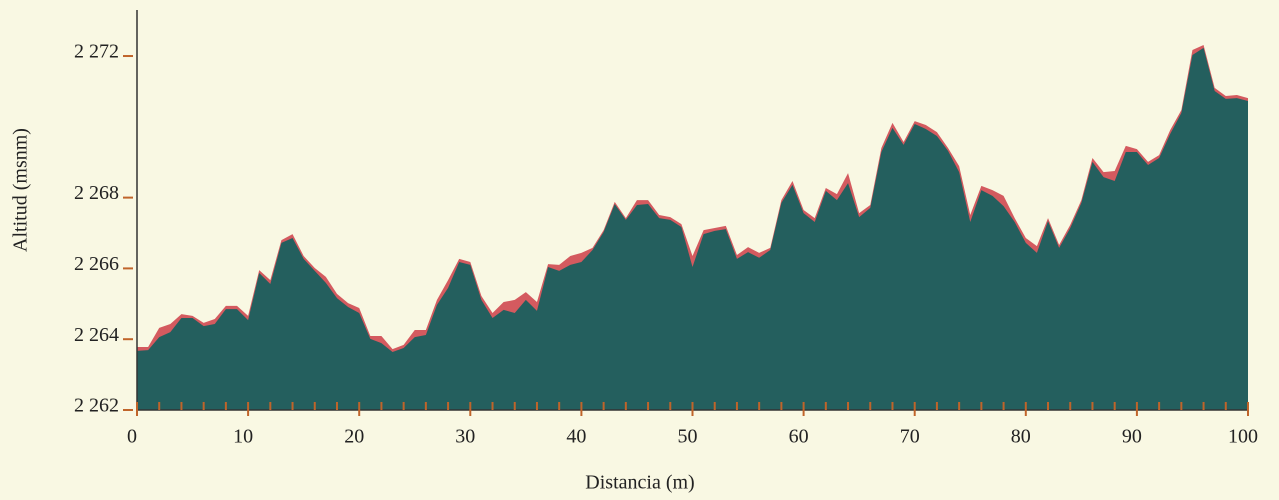 Image resolution: width=1279 pixels, height=500 pixels. What do you see at coordinates (354, 437) in the screenshot?
I see `x-tick-label: 20` at bounding box center [354, 437].